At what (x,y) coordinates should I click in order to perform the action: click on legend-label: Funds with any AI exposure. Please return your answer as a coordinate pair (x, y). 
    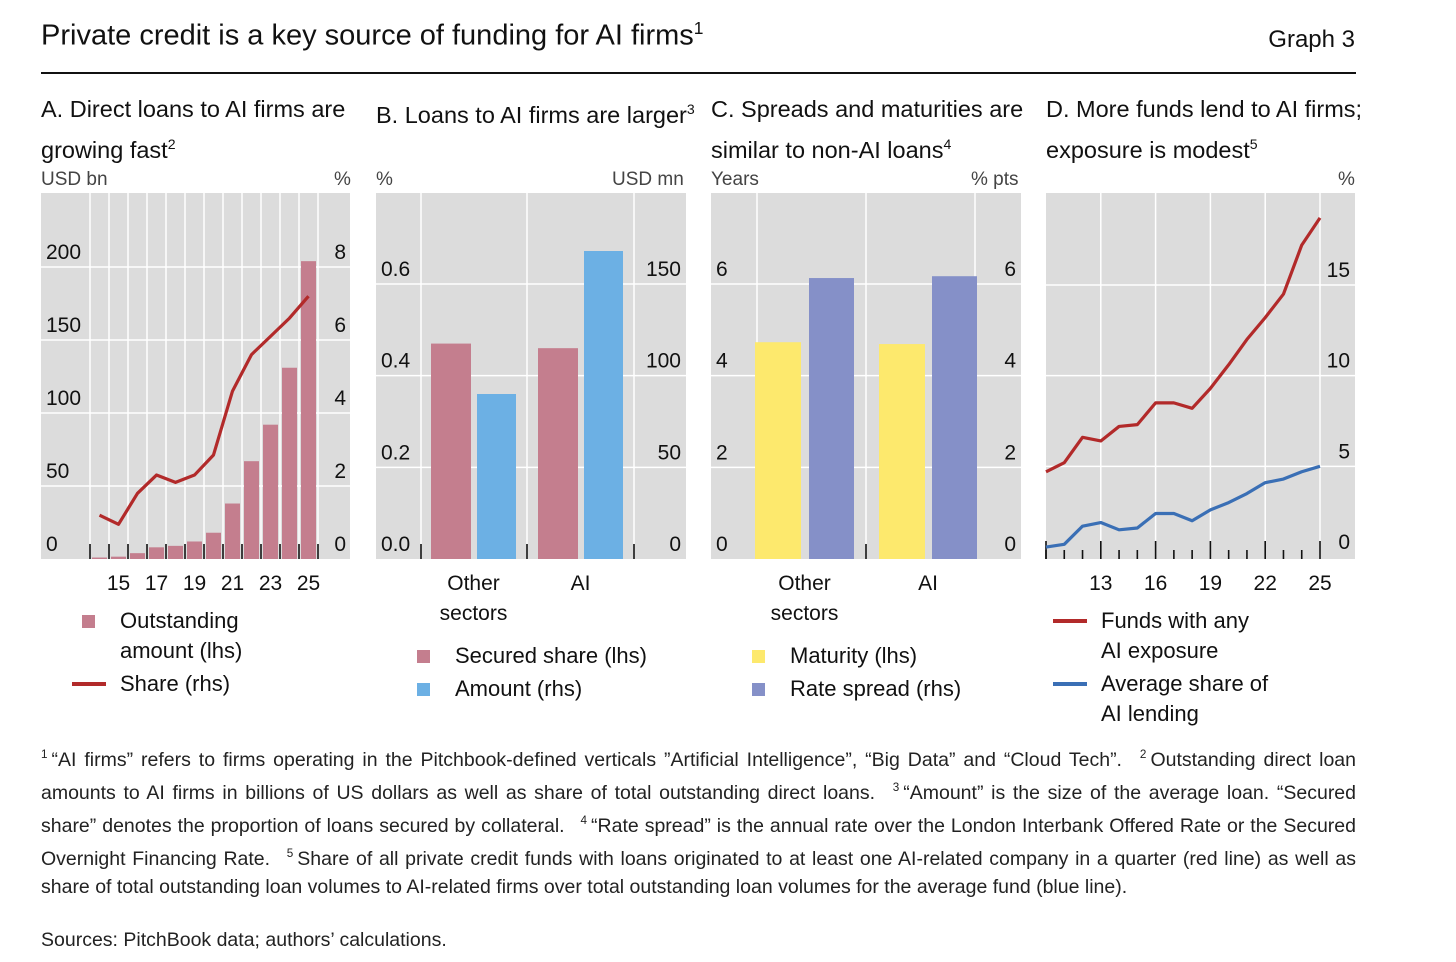
    Looking at the image, I should click on (1175, 635).